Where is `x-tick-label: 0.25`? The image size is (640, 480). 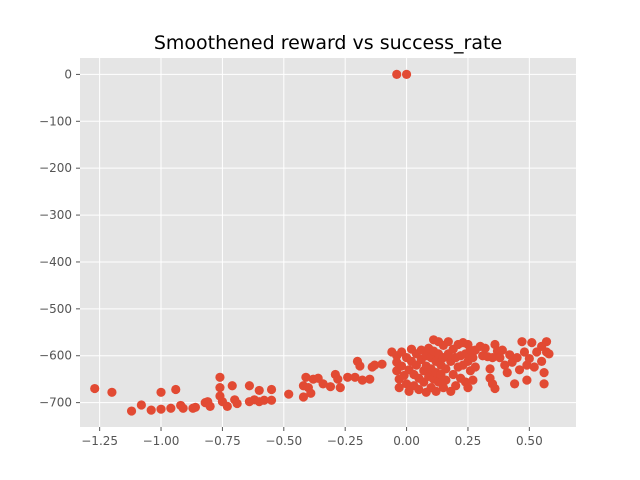 x-tick-label: 0.25 is located at coordinates (468, 441).